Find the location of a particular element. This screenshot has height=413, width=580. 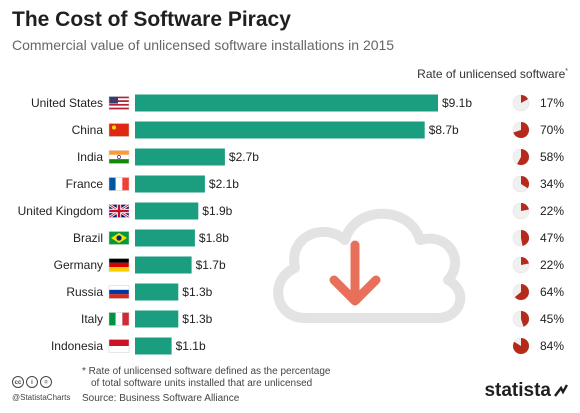

category-label: United Kingdom is located at coordinates (60, 211).